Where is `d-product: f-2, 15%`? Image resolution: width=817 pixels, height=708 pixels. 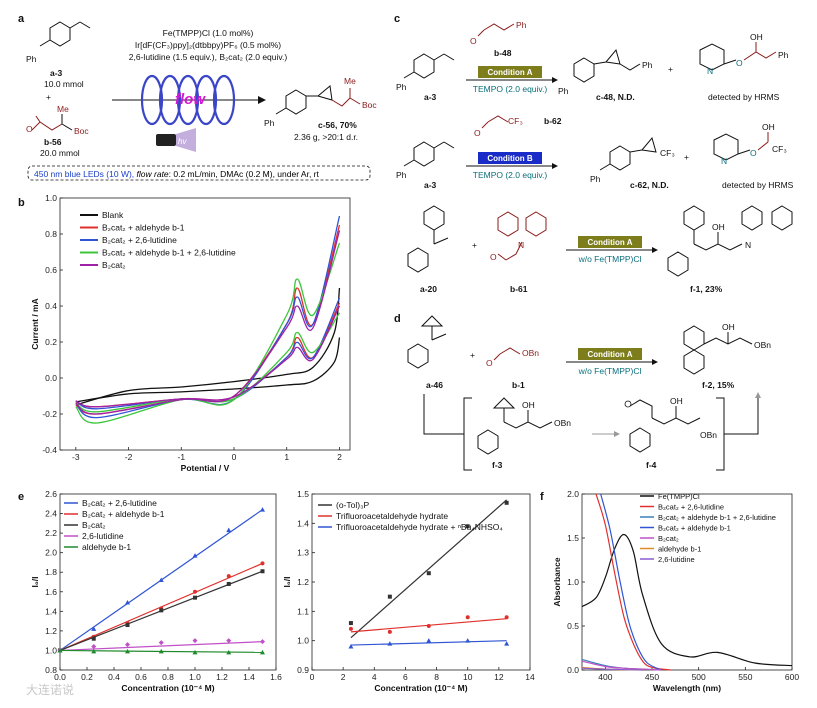
d-product: f-2, 15% is located at coordinates (718, 385).